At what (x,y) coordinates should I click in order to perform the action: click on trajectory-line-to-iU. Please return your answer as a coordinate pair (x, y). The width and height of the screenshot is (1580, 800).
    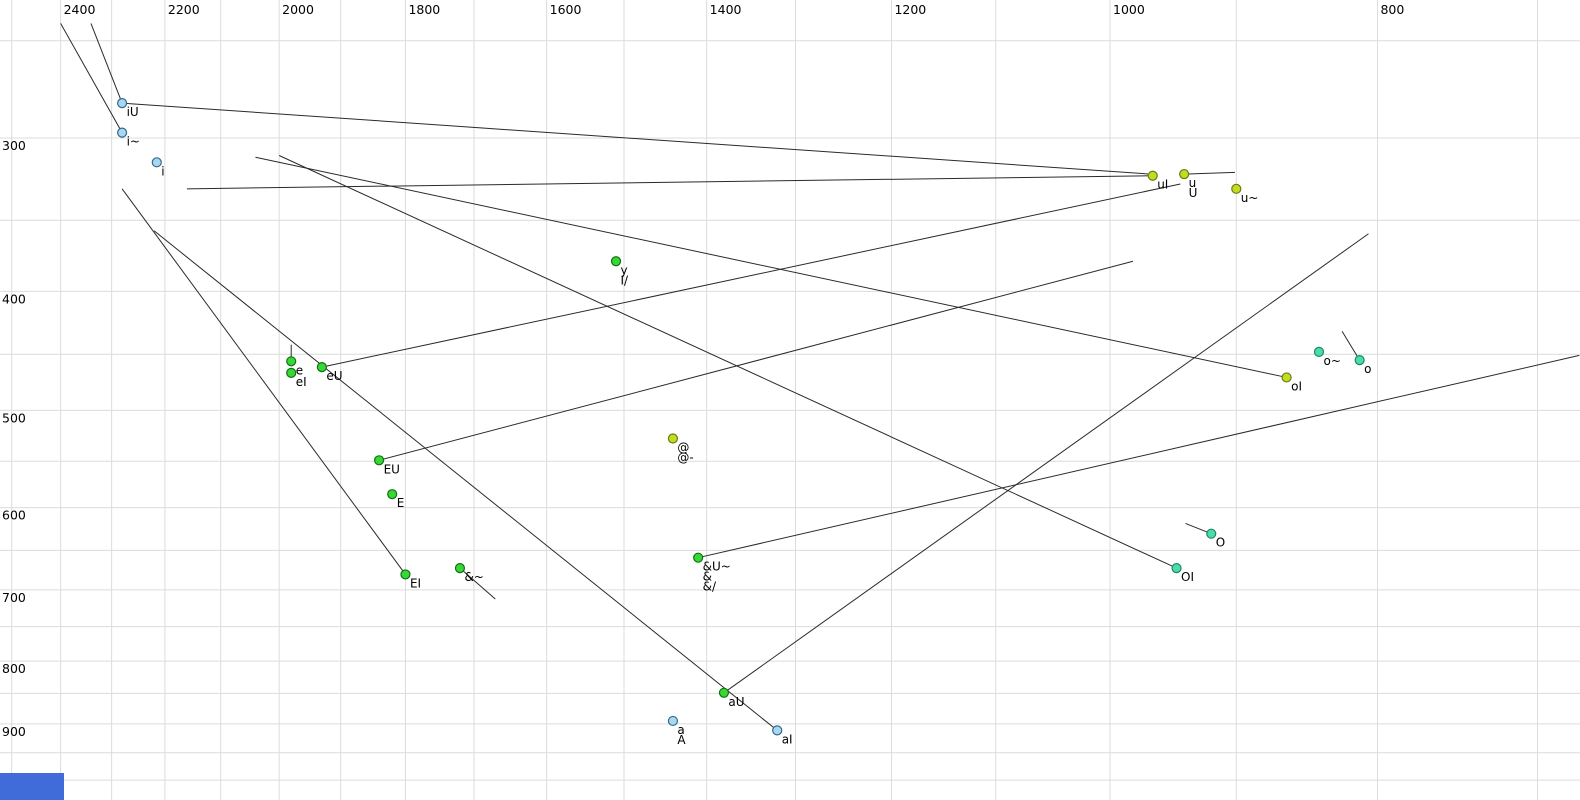
    Looking at the image, I should click on (106, 63).